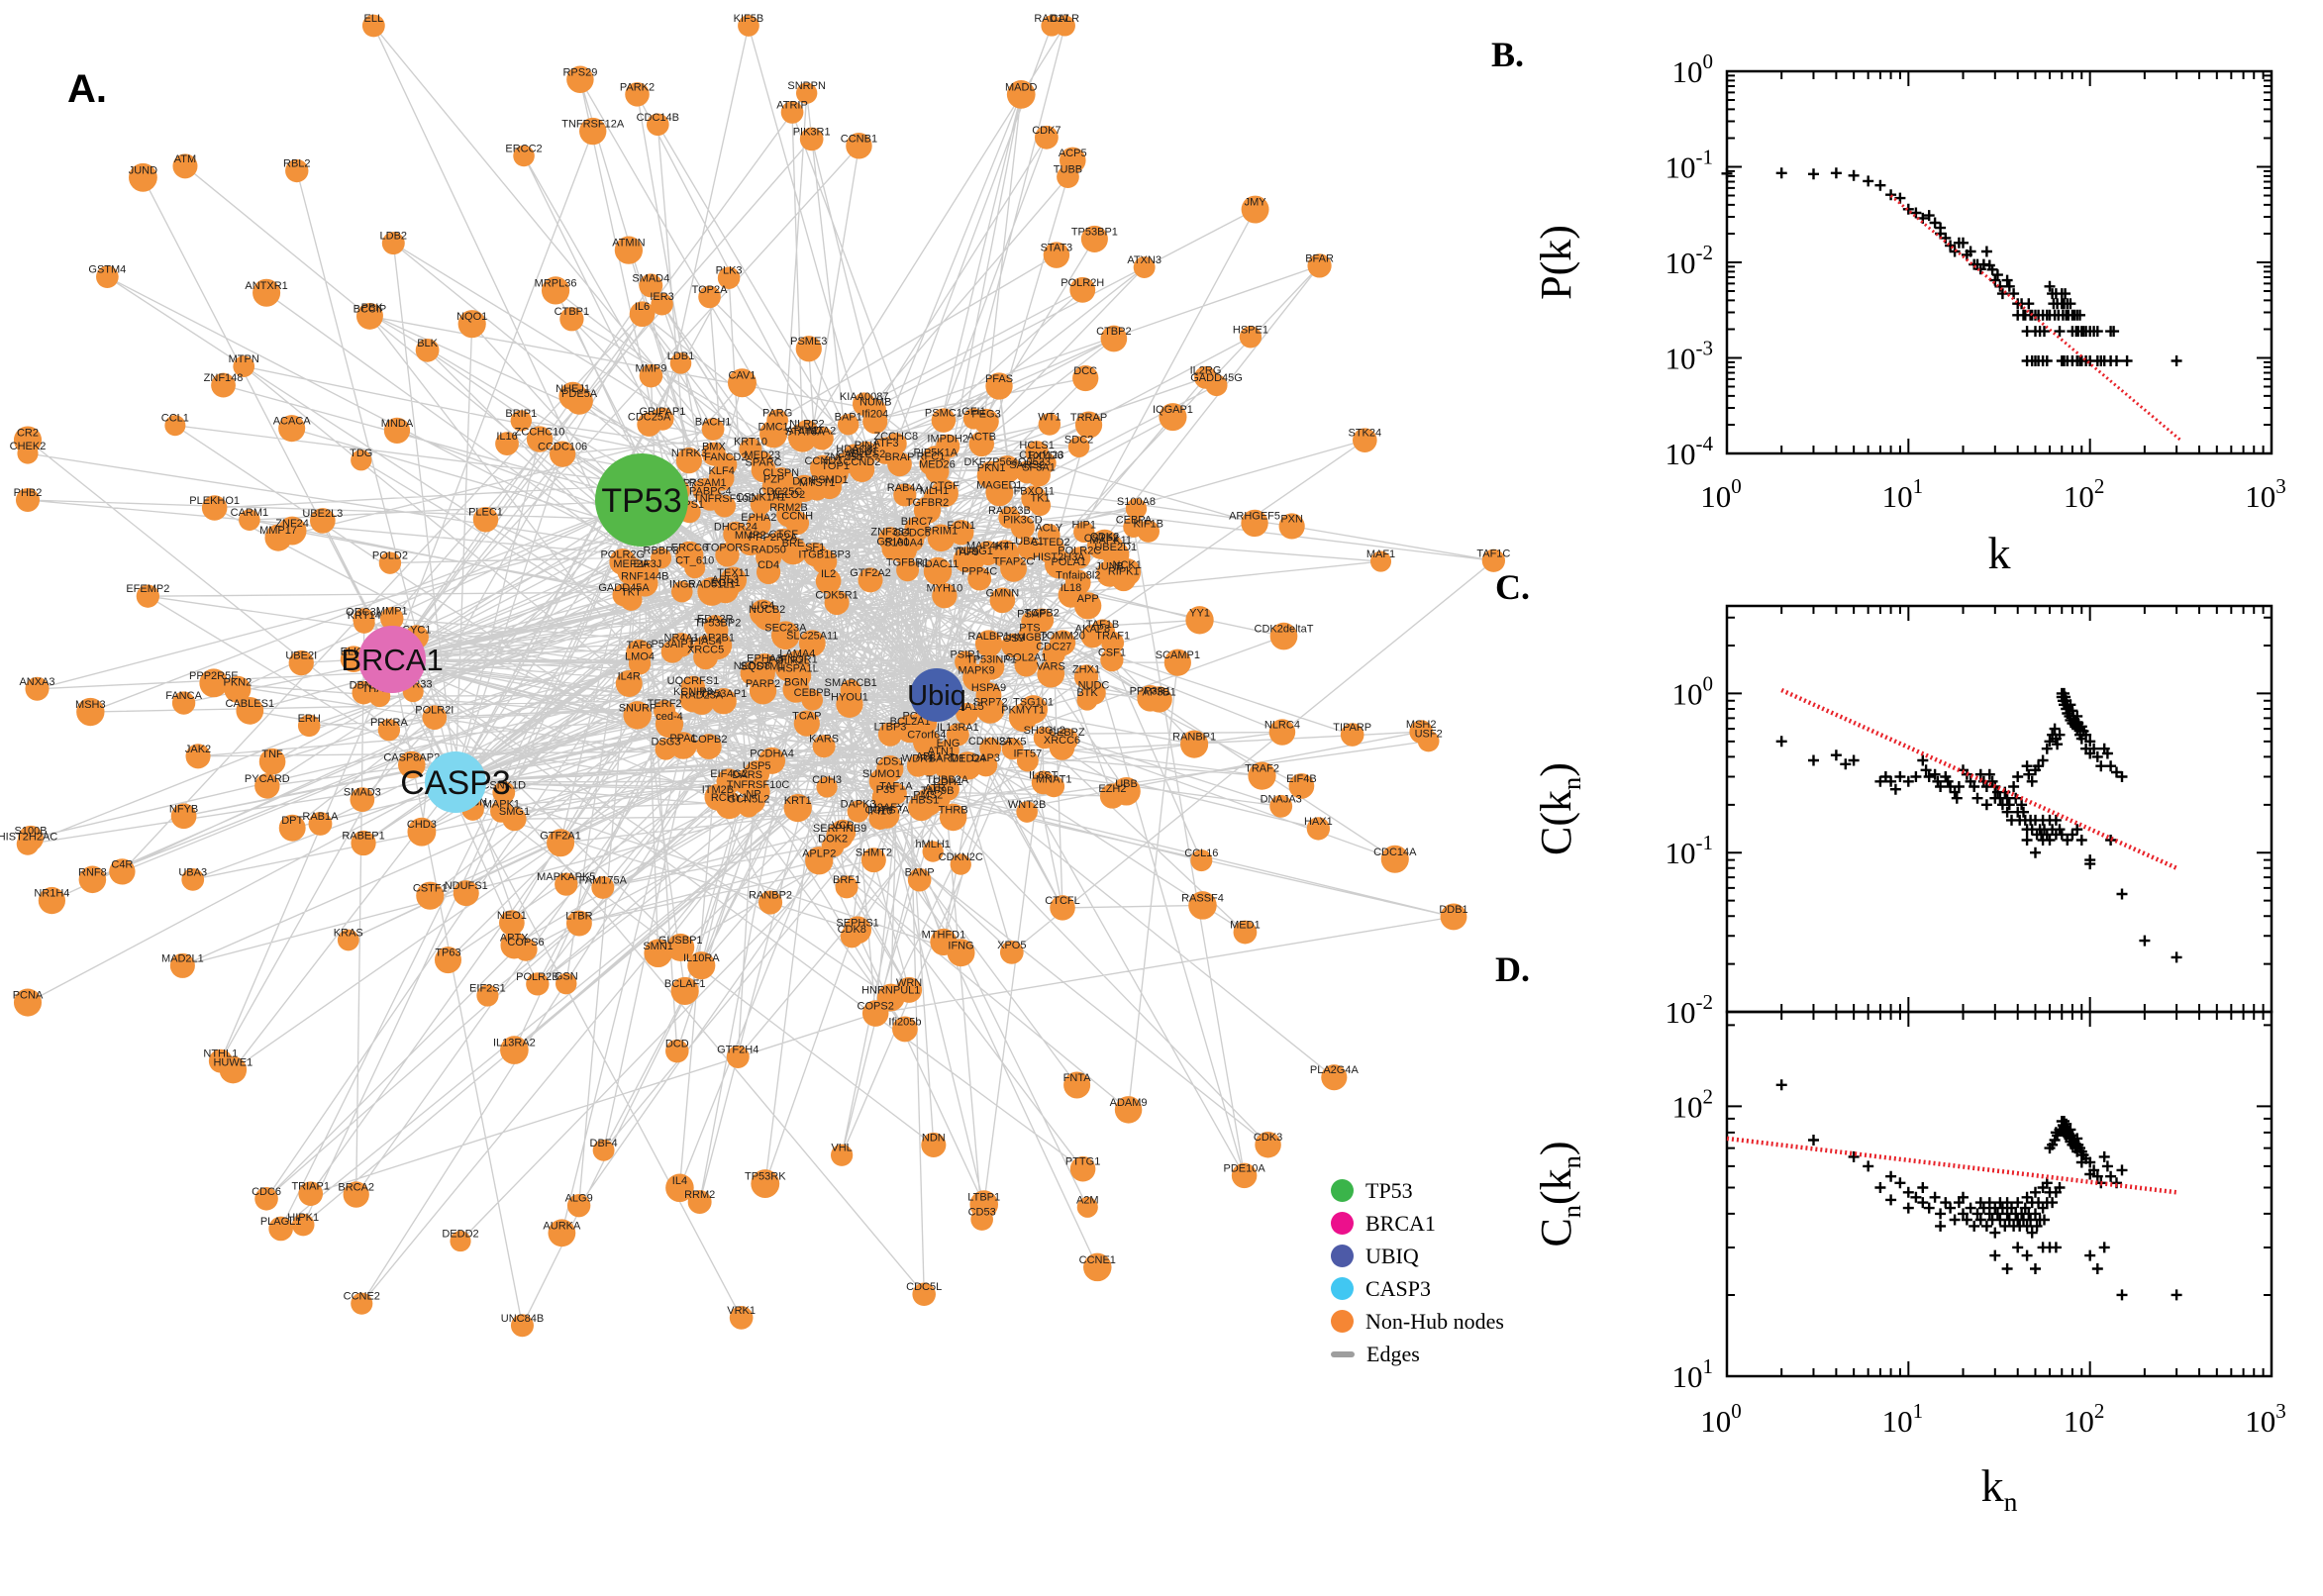  Describe the element at coordinates (573, 389) in the screenshot. I see `svg-text: NHEJ1` at that location.